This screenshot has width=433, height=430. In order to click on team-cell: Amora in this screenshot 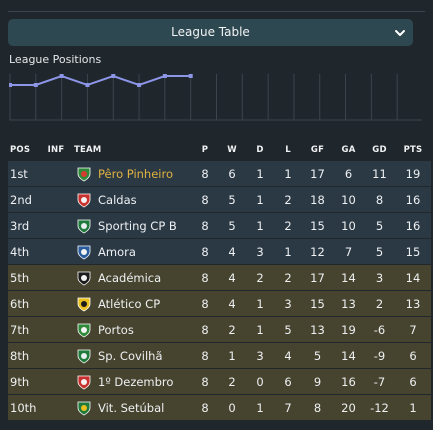, I will do `click(132, 251)`.